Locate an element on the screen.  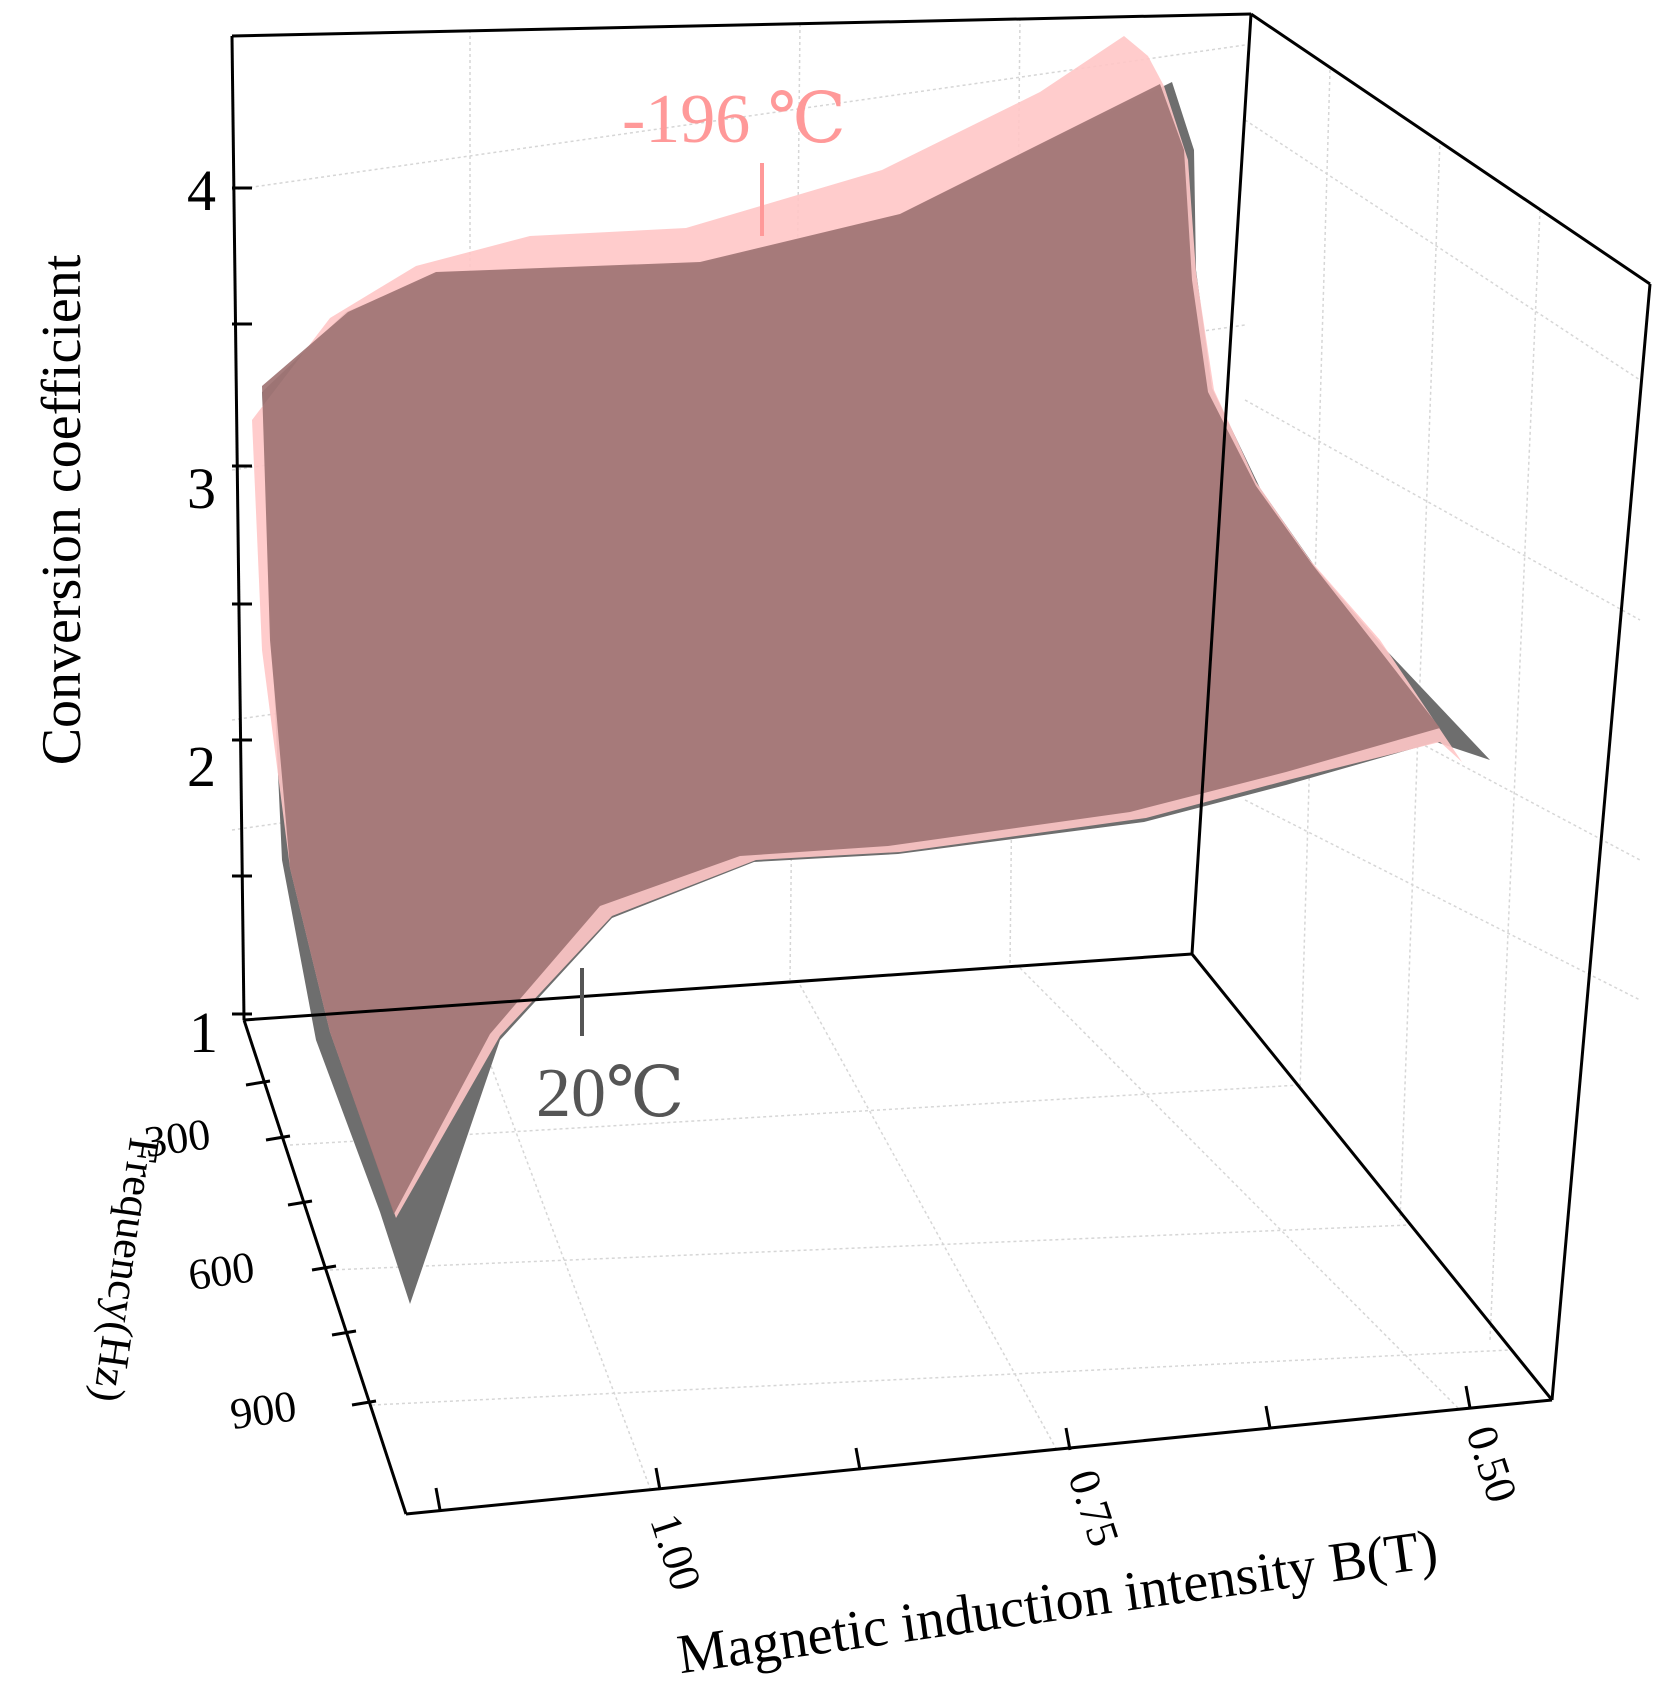
x-tick-0-50: 0.50 is located at coordinates (1491, 1464).